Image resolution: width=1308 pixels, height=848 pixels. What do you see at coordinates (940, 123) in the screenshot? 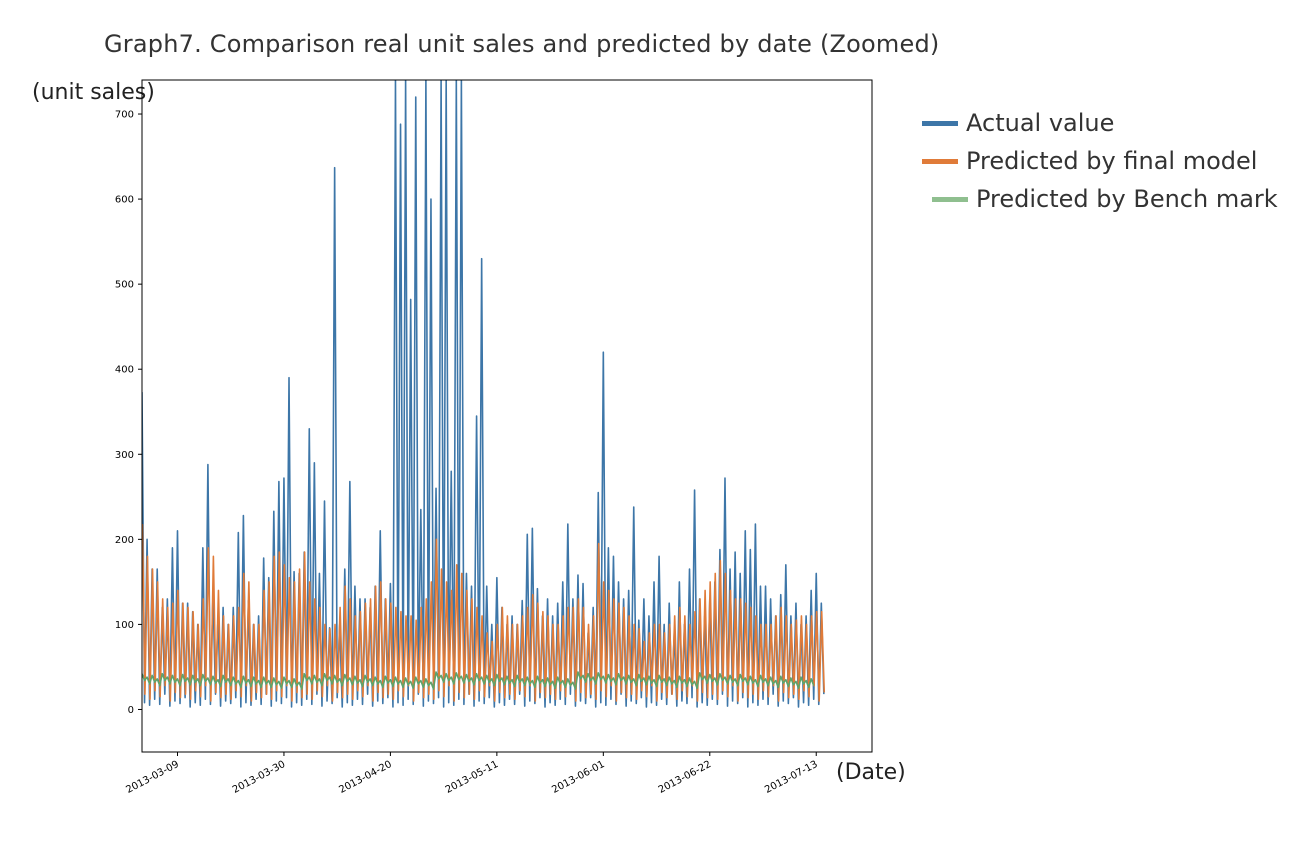
I see `legend-swatch-actual` at bounding box center [940, 123].